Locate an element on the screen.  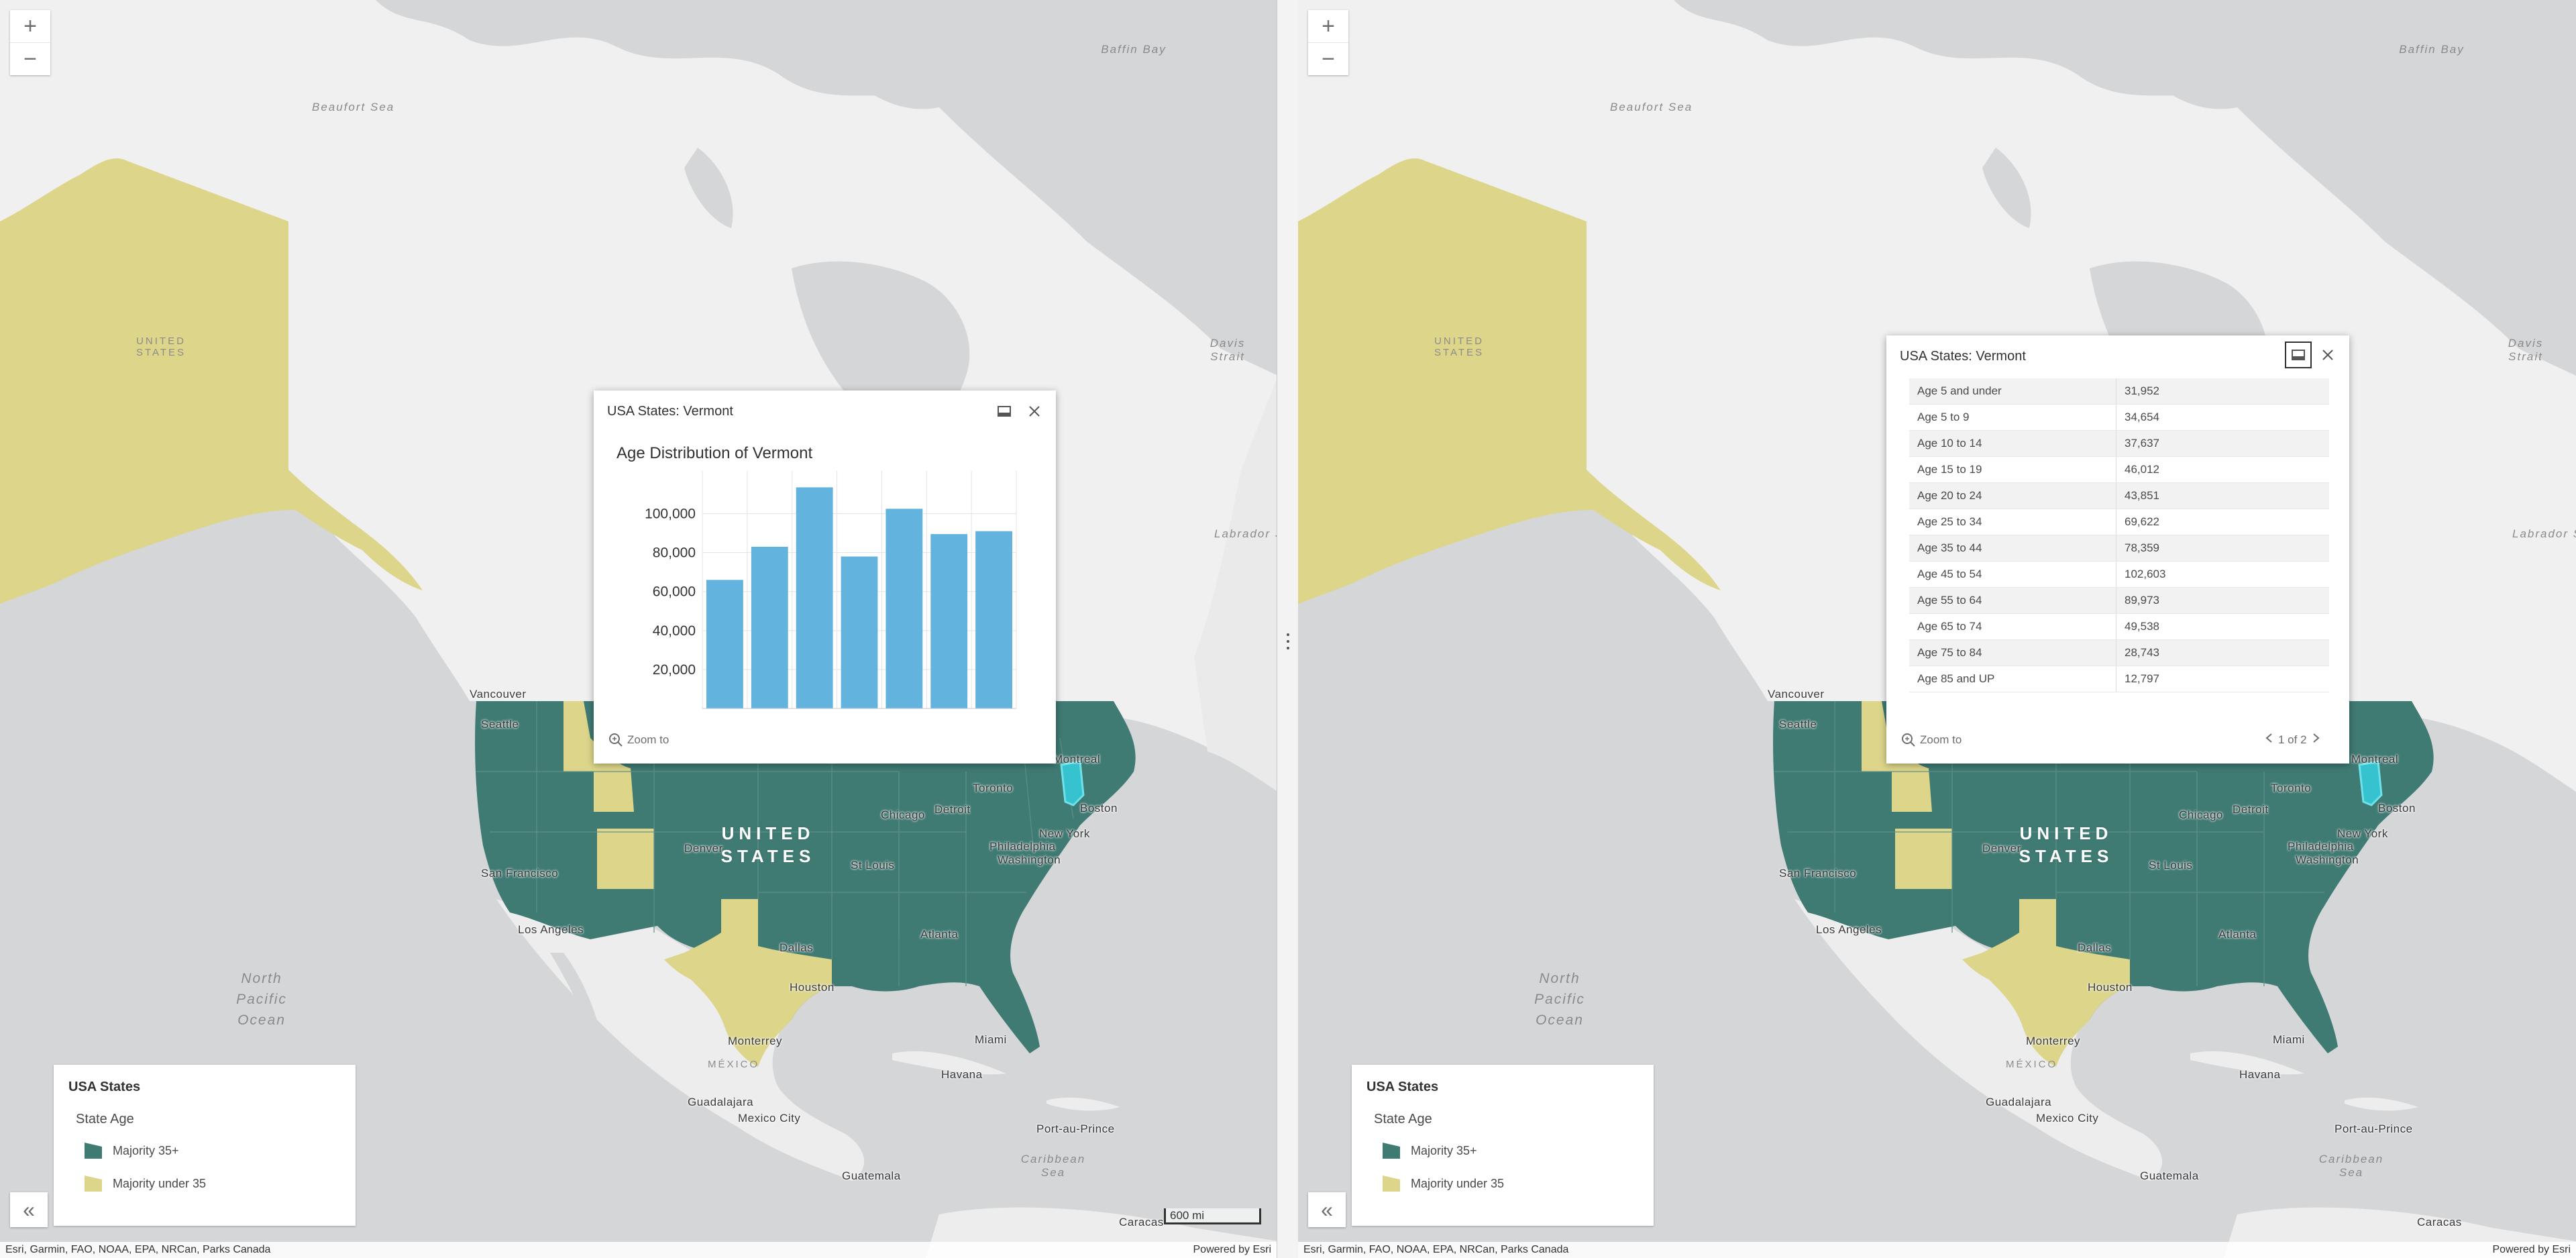
scale-bar: 600 mi is located at coordinates (1212, 1216).